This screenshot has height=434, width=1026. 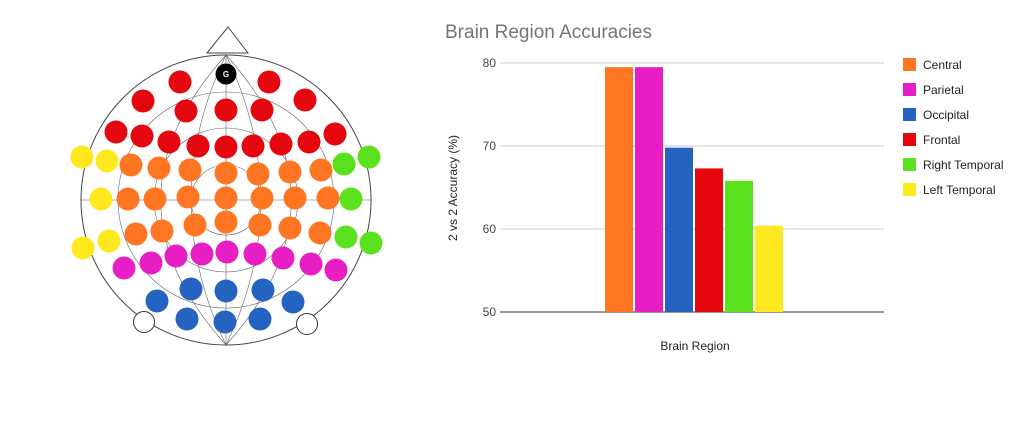 I want to click on bar-frontal, so click(x=709, y=240).